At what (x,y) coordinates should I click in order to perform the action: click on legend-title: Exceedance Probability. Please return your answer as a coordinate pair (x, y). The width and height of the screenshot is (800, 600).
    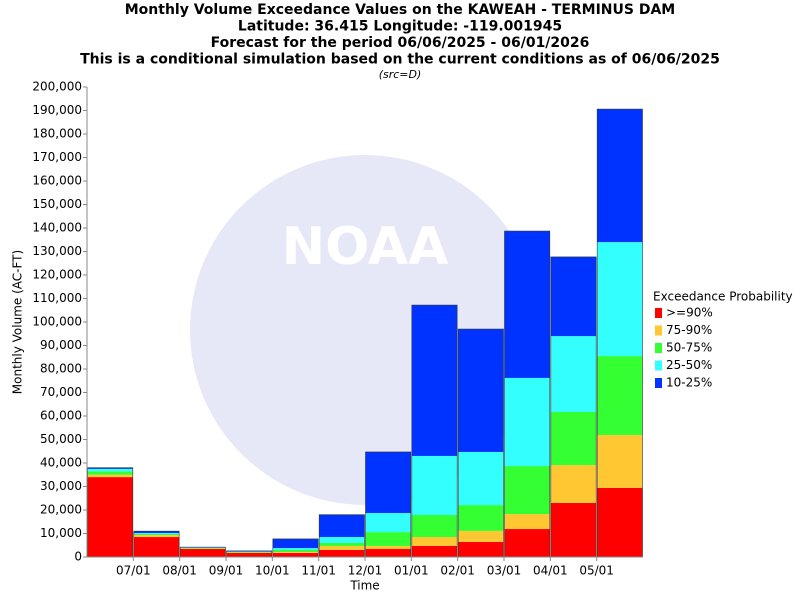
    Looking at the image, I should click on (723, 297).